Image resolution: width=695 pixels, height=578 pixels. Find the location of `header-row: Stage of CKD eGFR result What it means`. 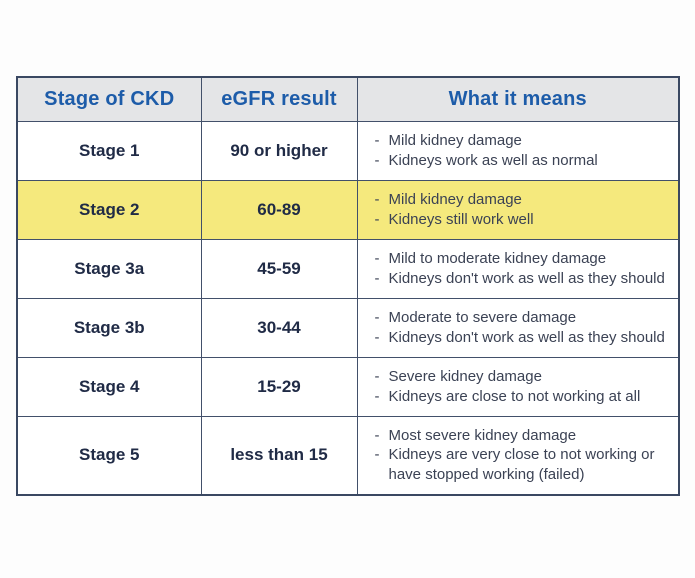

header-row: Stage of CKD eGFR result What it means is located at coordinates (348, 99).